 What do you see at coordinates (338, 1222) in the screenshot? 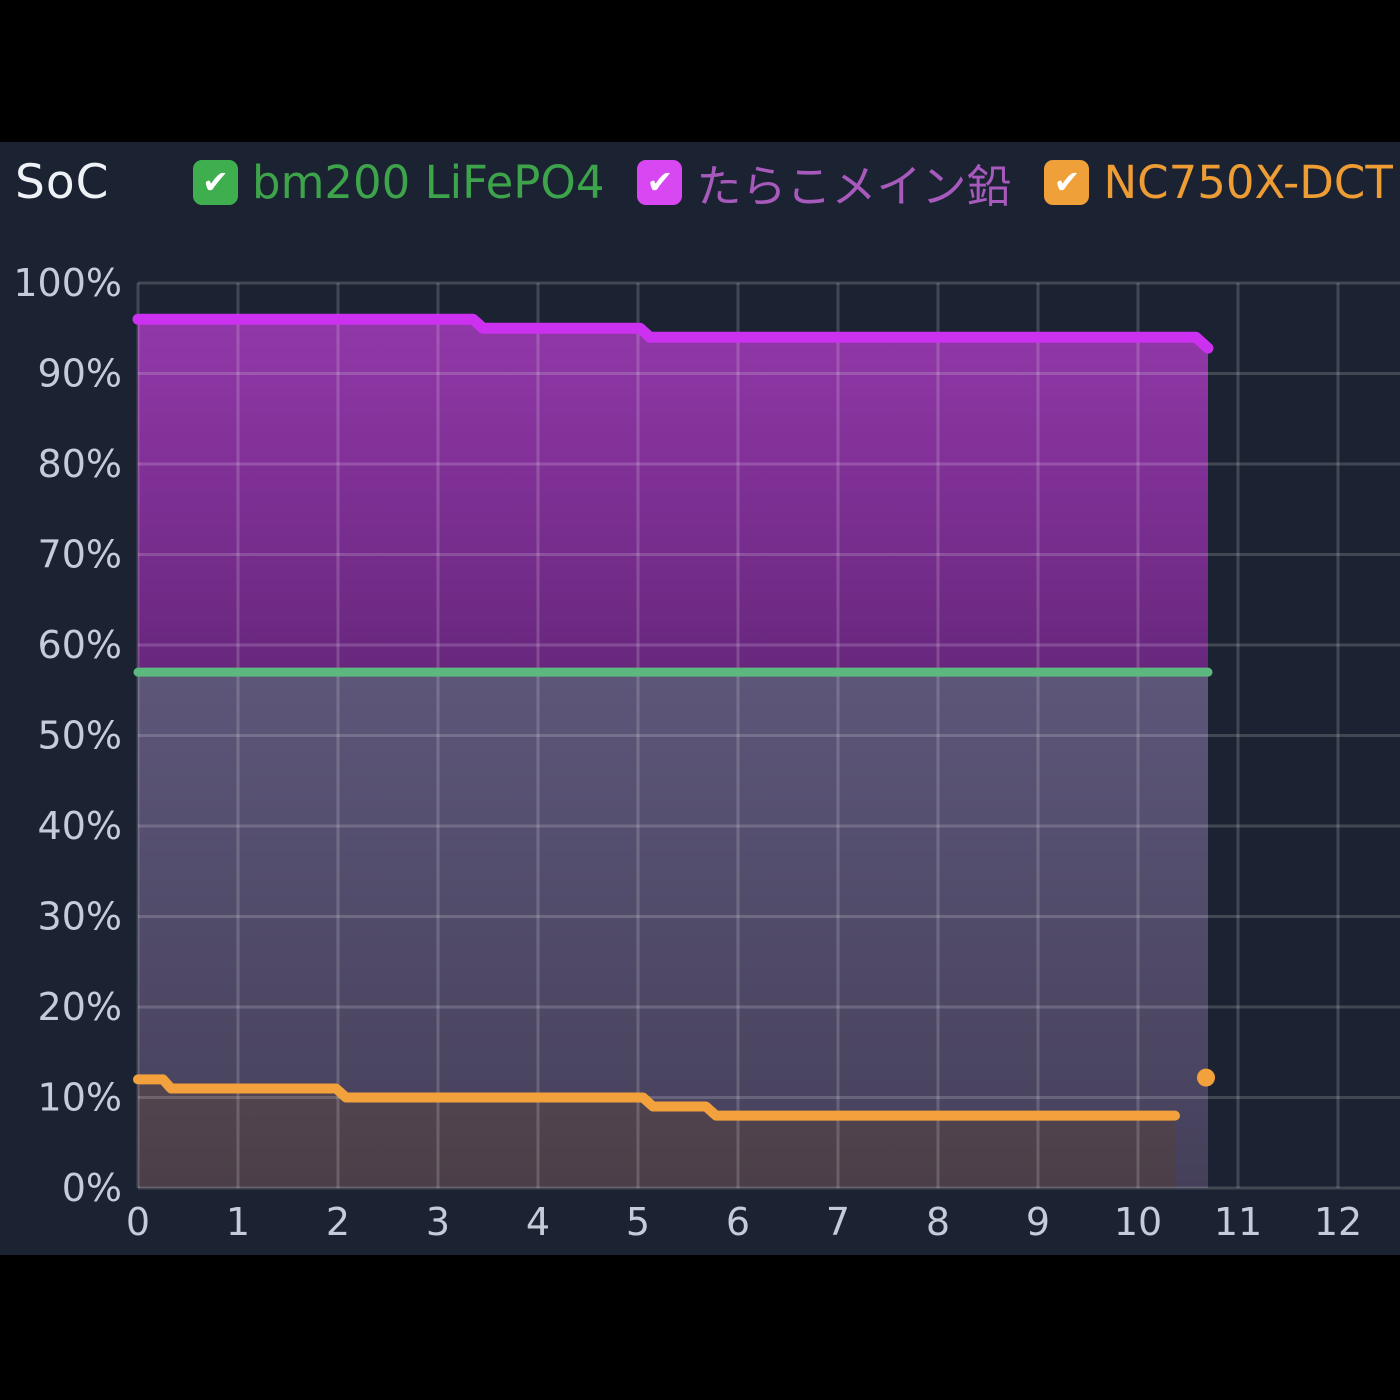
I see `svg-text: 2` at bounding box center [338, 1222].